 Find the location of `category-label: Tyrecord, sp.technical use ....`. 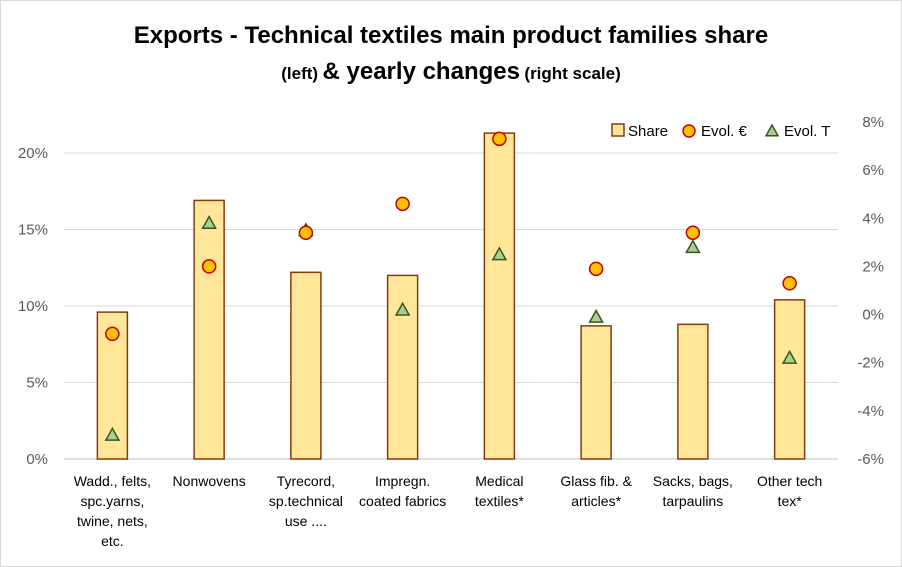

category-label: Tyrecord, sp.technical use .... is located at coordinates (306, 501).